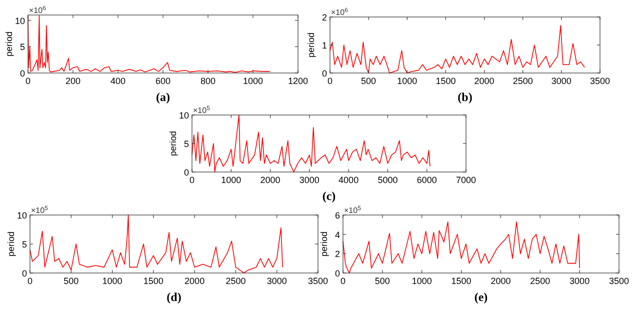  What do you see at coordinates (353, 210) in the screenshot?
I see `text: ×10$^{5}$` at bounding box center [353, 210].